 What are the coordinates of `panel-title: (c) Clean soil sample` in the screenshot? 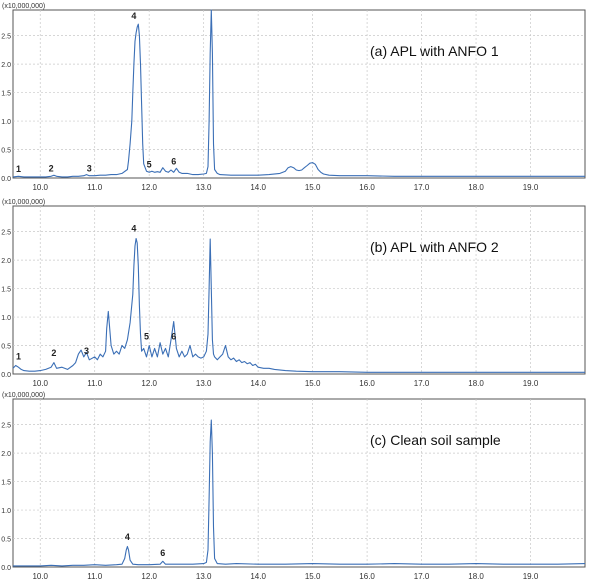 It's located at (435, 440).